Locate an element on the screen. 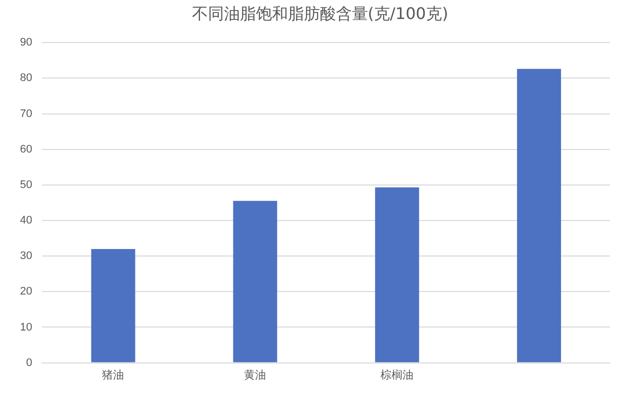 The height and width of the screenshot is (399, 640). y-tick-label: 30 is located at coordinates (26, 256).